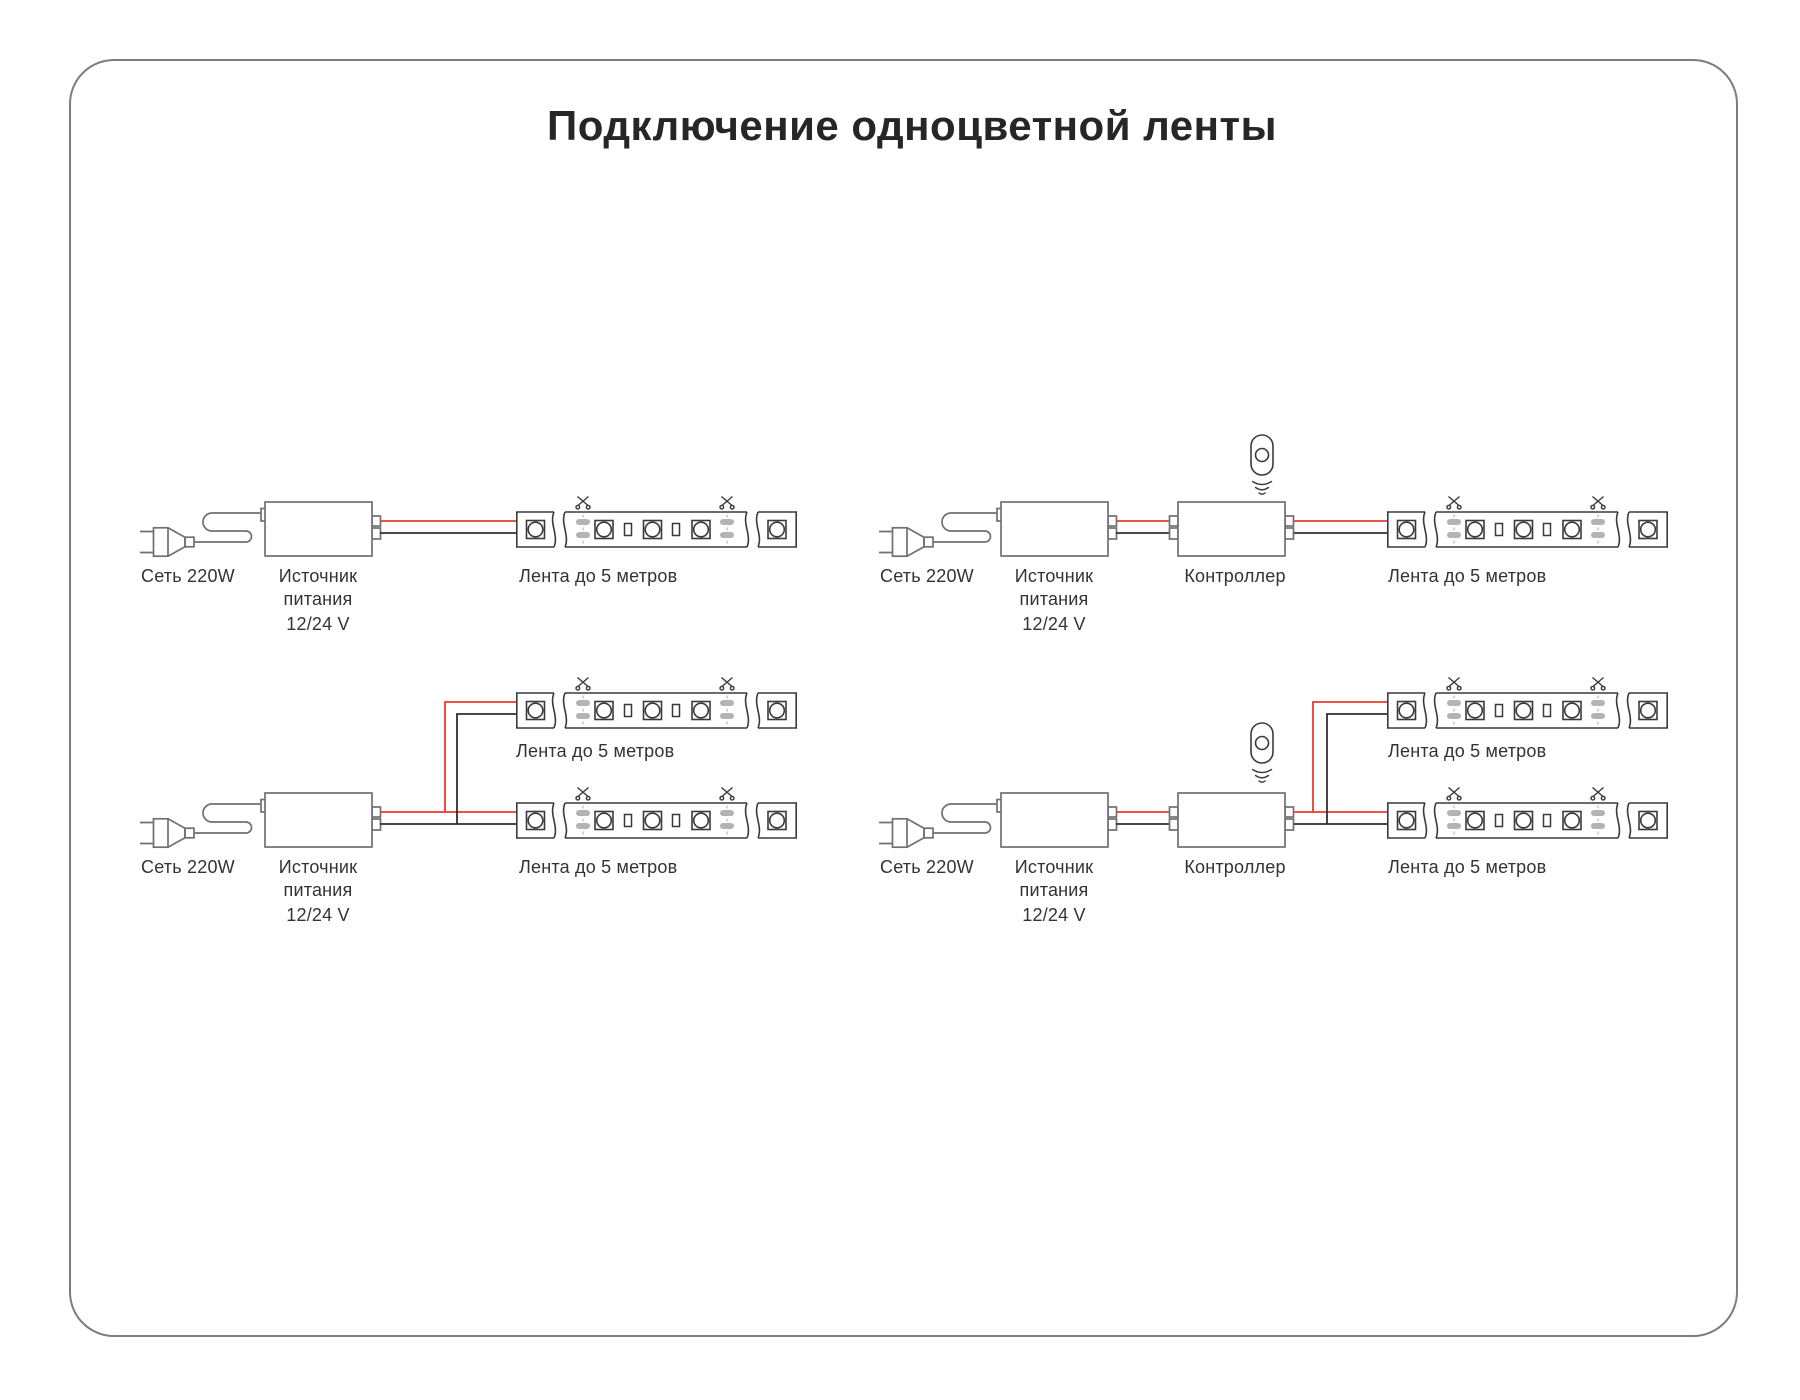 The height and width of the screenshot is (1400, 1800). I want to click on page-title: Подключение одноцветной ленты, so click(912, 125).